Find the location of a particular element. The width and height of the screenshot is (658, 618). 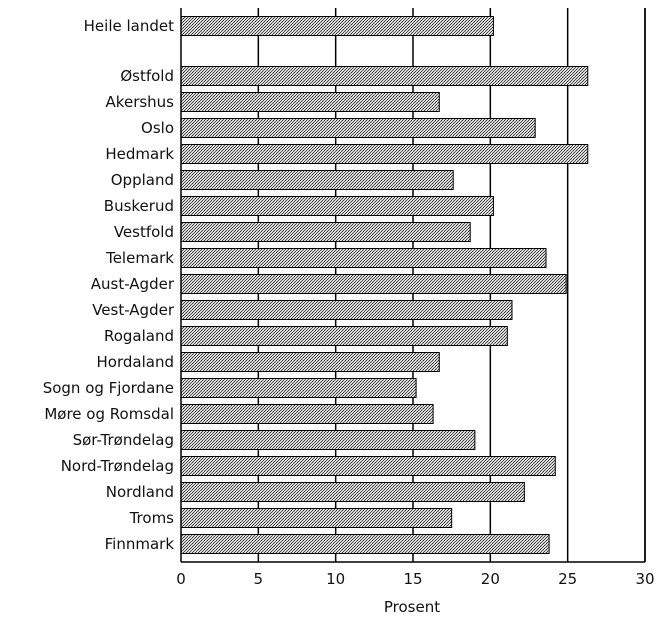

bar-nordland is located at coordinates (352, 492).